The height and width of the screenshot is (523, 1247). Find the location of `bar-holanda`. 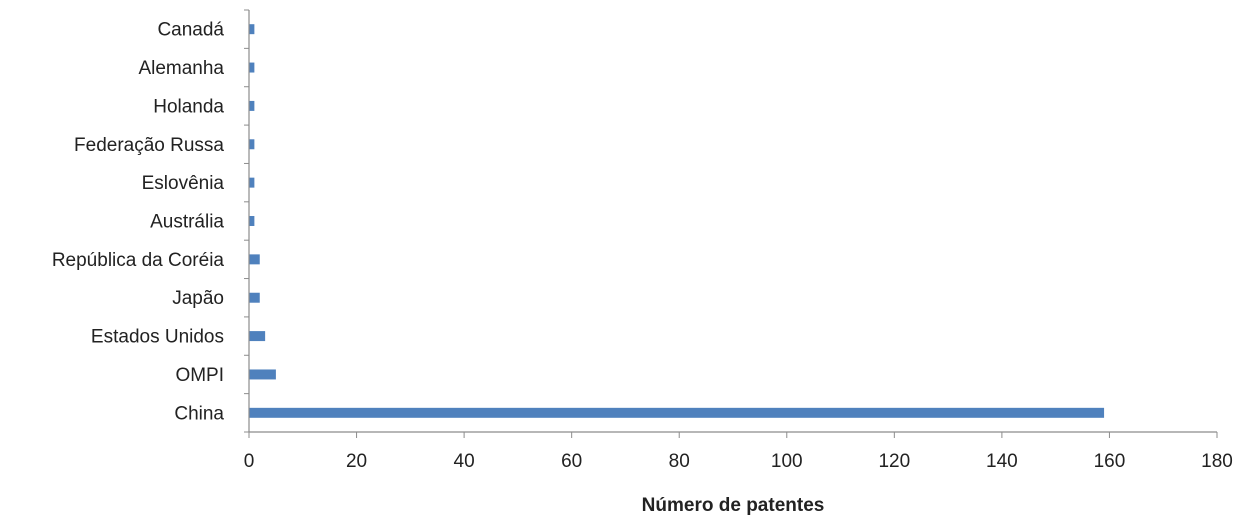

bar-holanda is located at coordinates (252, 105).